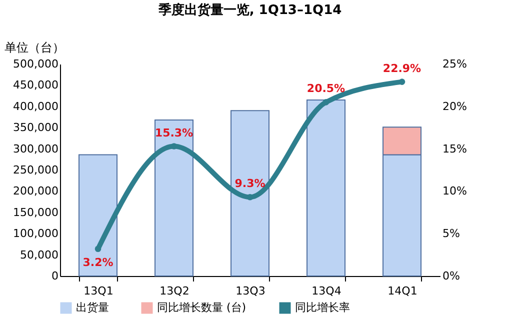  What do you see at coordinates (454, 106) in the screenshot?
I see `y2-tick-label: 20%` at bounding box center [454, 106].